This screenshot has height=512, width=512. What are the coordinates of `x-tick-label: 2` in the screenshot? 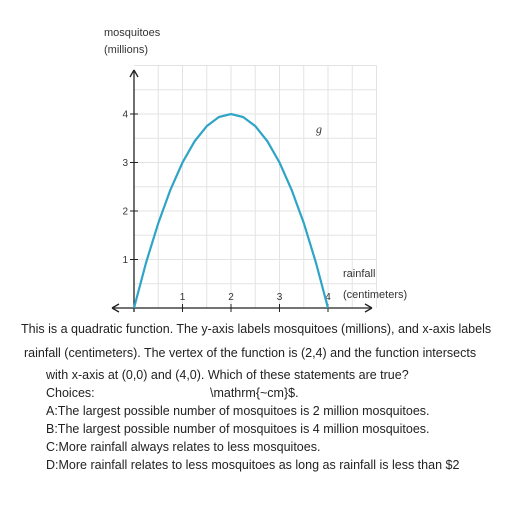 It's located at (231, 297).